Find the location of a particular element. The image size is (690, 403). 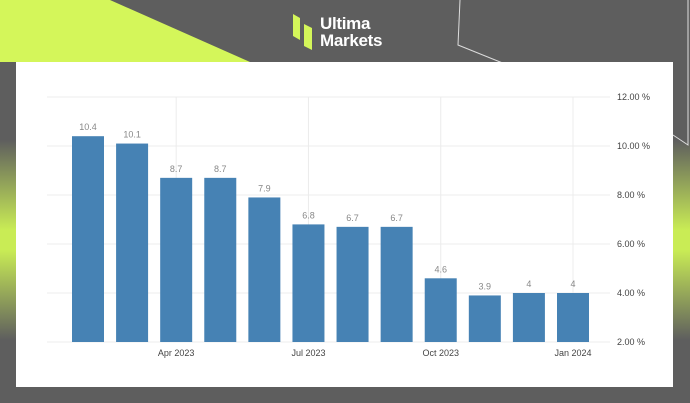

data-label: 6.8 is located at coordinates (308, 215).